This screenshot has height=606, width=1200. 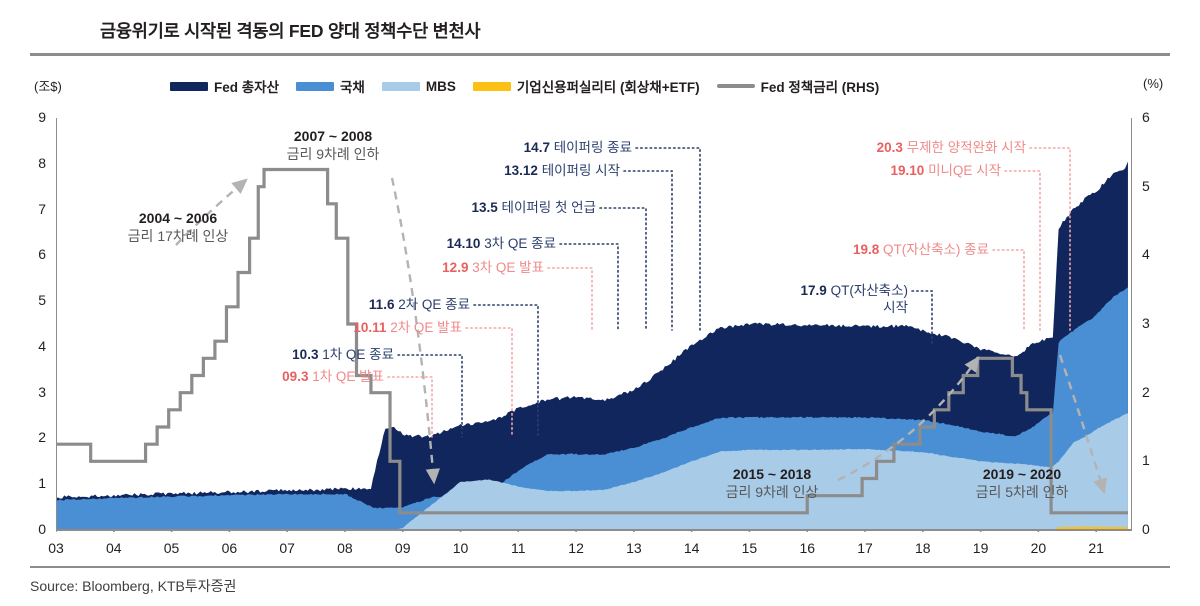 I want to click on annotation-text: 미니QE 시작, so click(x=964, y=170).